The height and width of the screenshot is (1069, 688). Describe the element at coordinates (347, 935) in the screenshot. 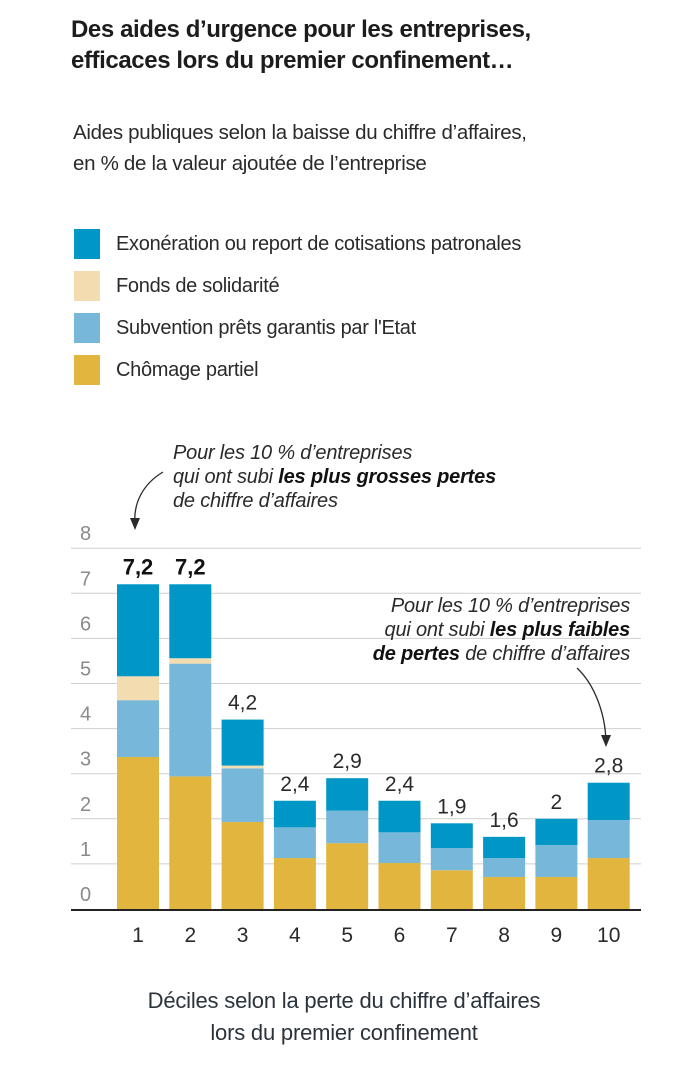

I see `x-tick-label: 5` at that location.